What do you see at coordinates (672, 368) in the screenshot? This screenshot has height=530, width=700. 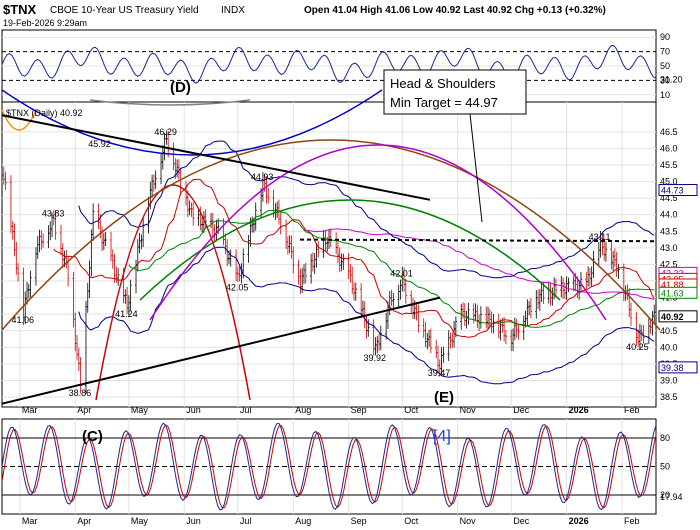 I see `price-right-label: 39.38` at bounding box center [672, 368].